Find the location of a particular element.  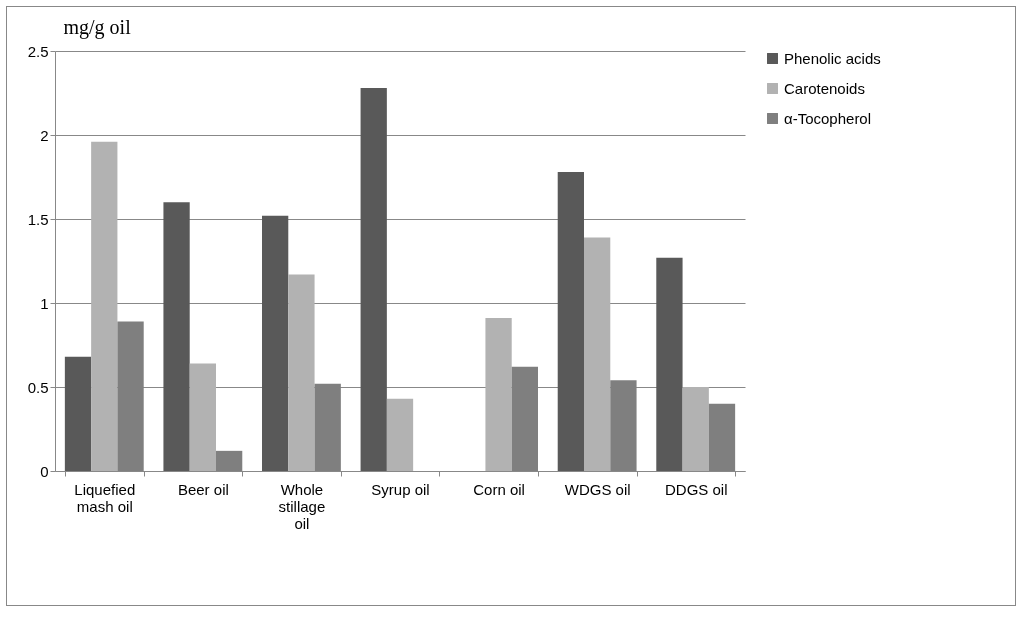

y-axis-title: mg/g oil is located at coordinates (97, 27).